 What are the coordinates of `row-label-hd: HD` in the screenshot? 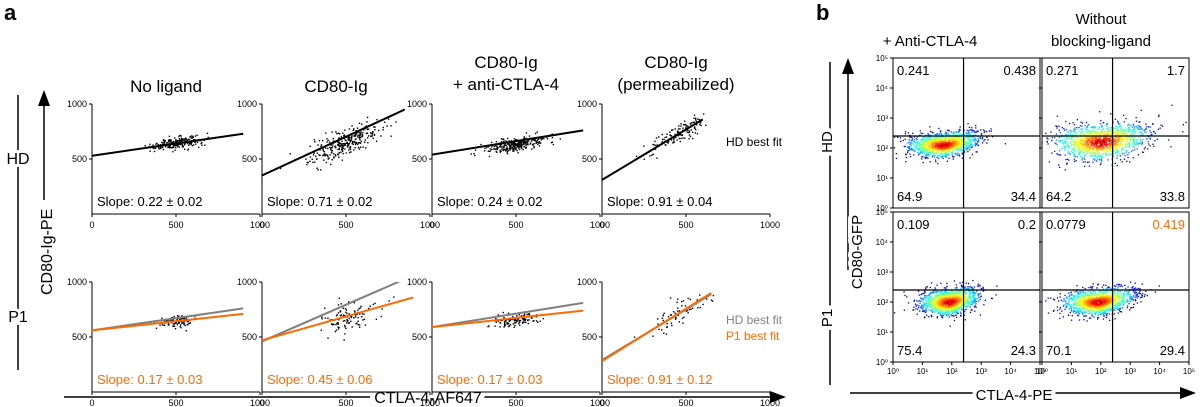 It's located at (17, 159).